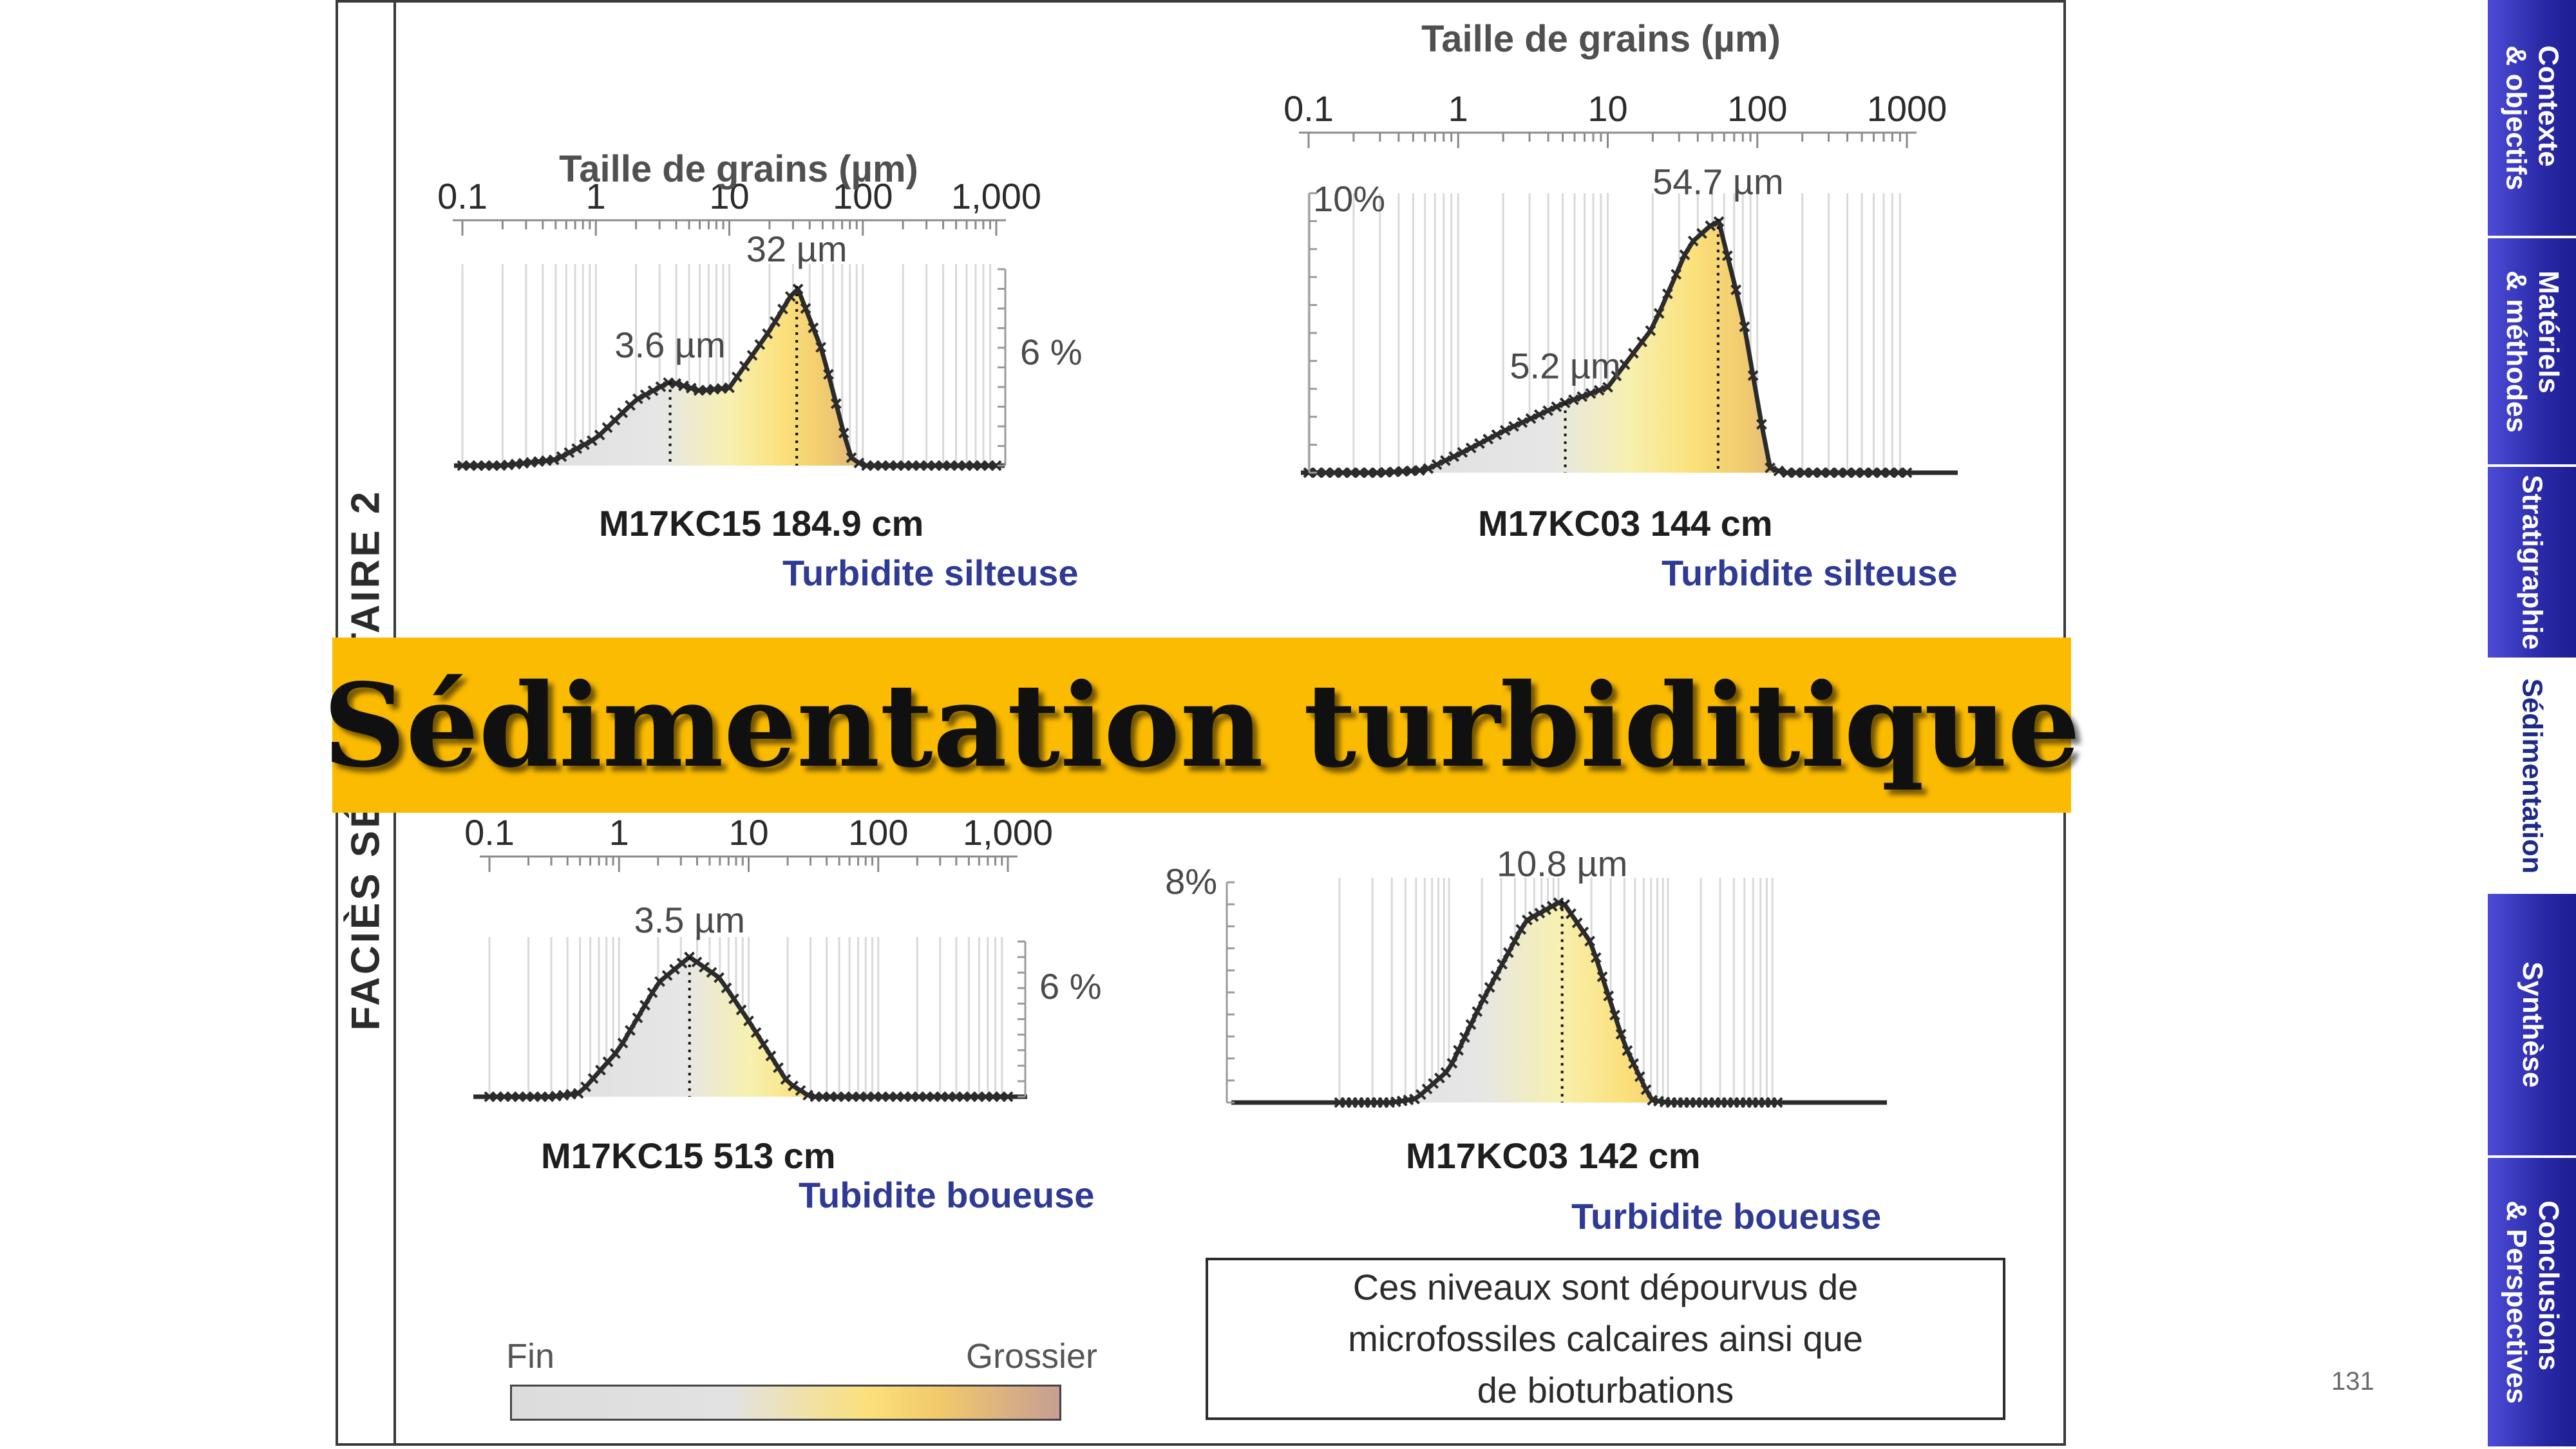 This screenshot has height=1449, width=2576. What do you see at coordinates (2516, 1302) in the screenshot?
I see `nav-tab-line: & Perspectives` at bounding box center [2516, 1302].